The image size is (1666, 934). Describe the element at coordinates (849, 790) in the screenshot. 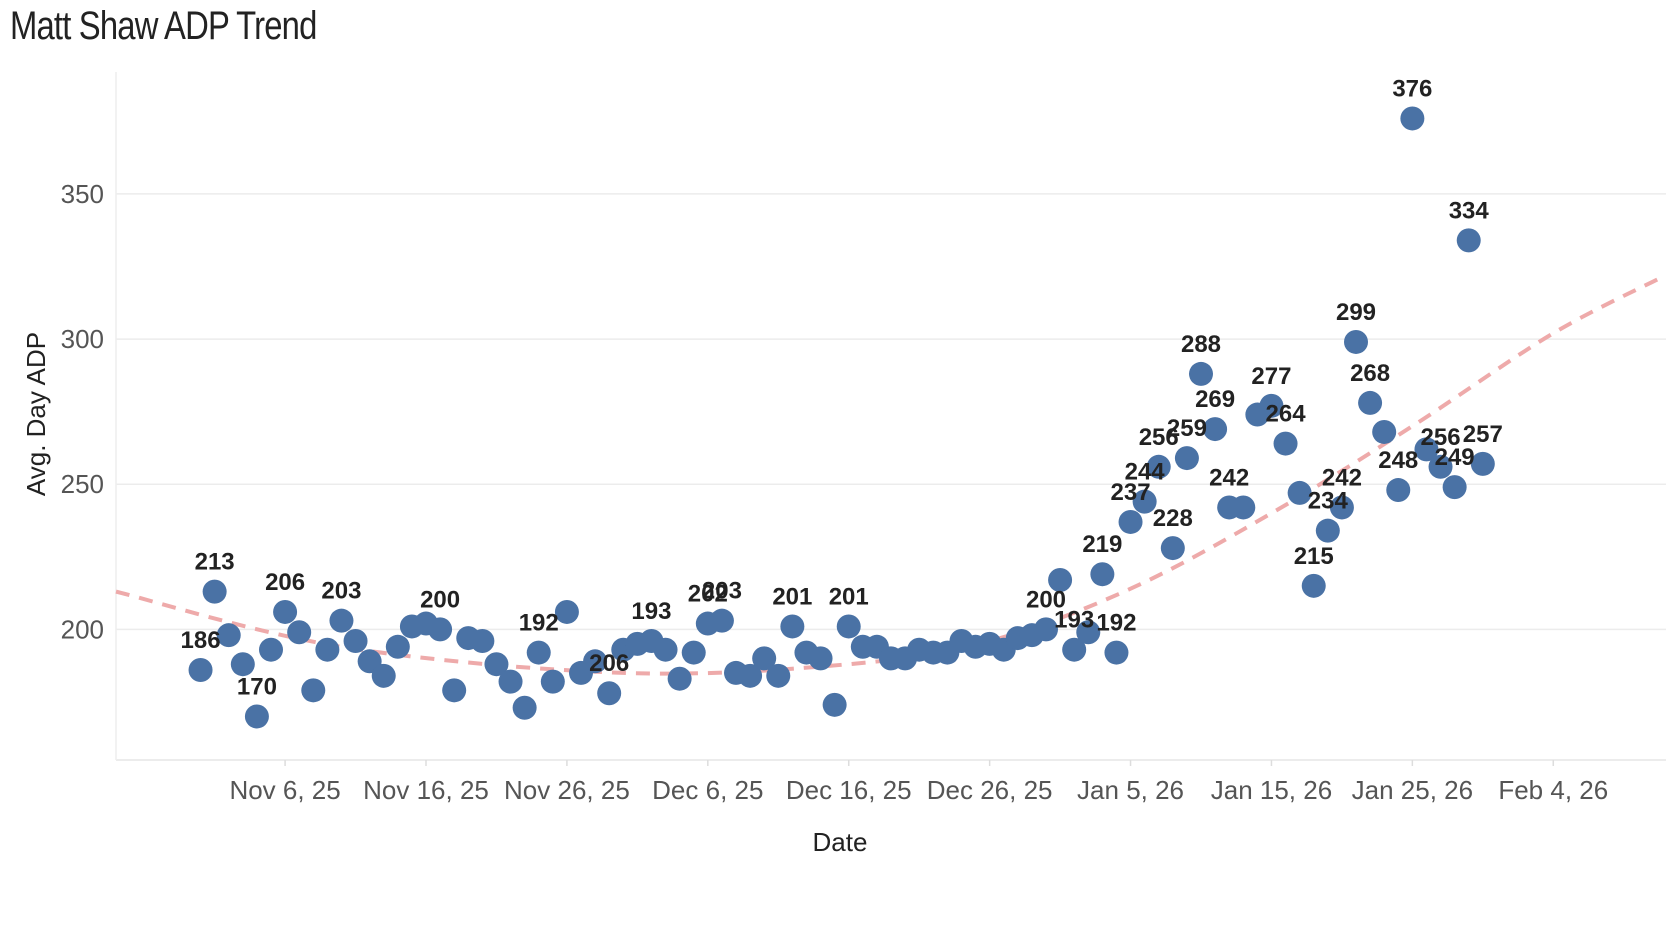

I see `x-tick-label: Dec 16, 25` at that location.